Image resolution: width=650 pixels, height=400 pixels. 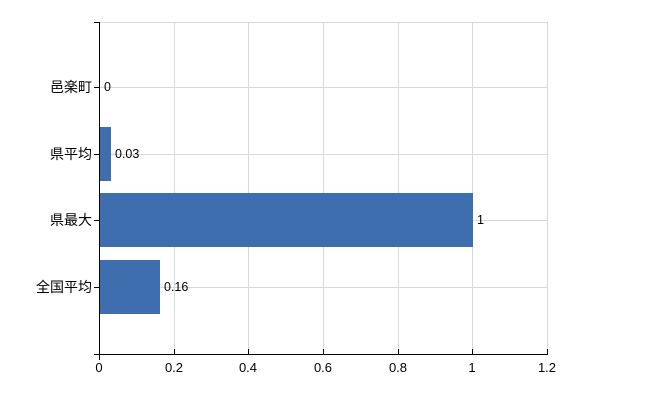 I want to click on y-axis, so click(x=99, y=188).